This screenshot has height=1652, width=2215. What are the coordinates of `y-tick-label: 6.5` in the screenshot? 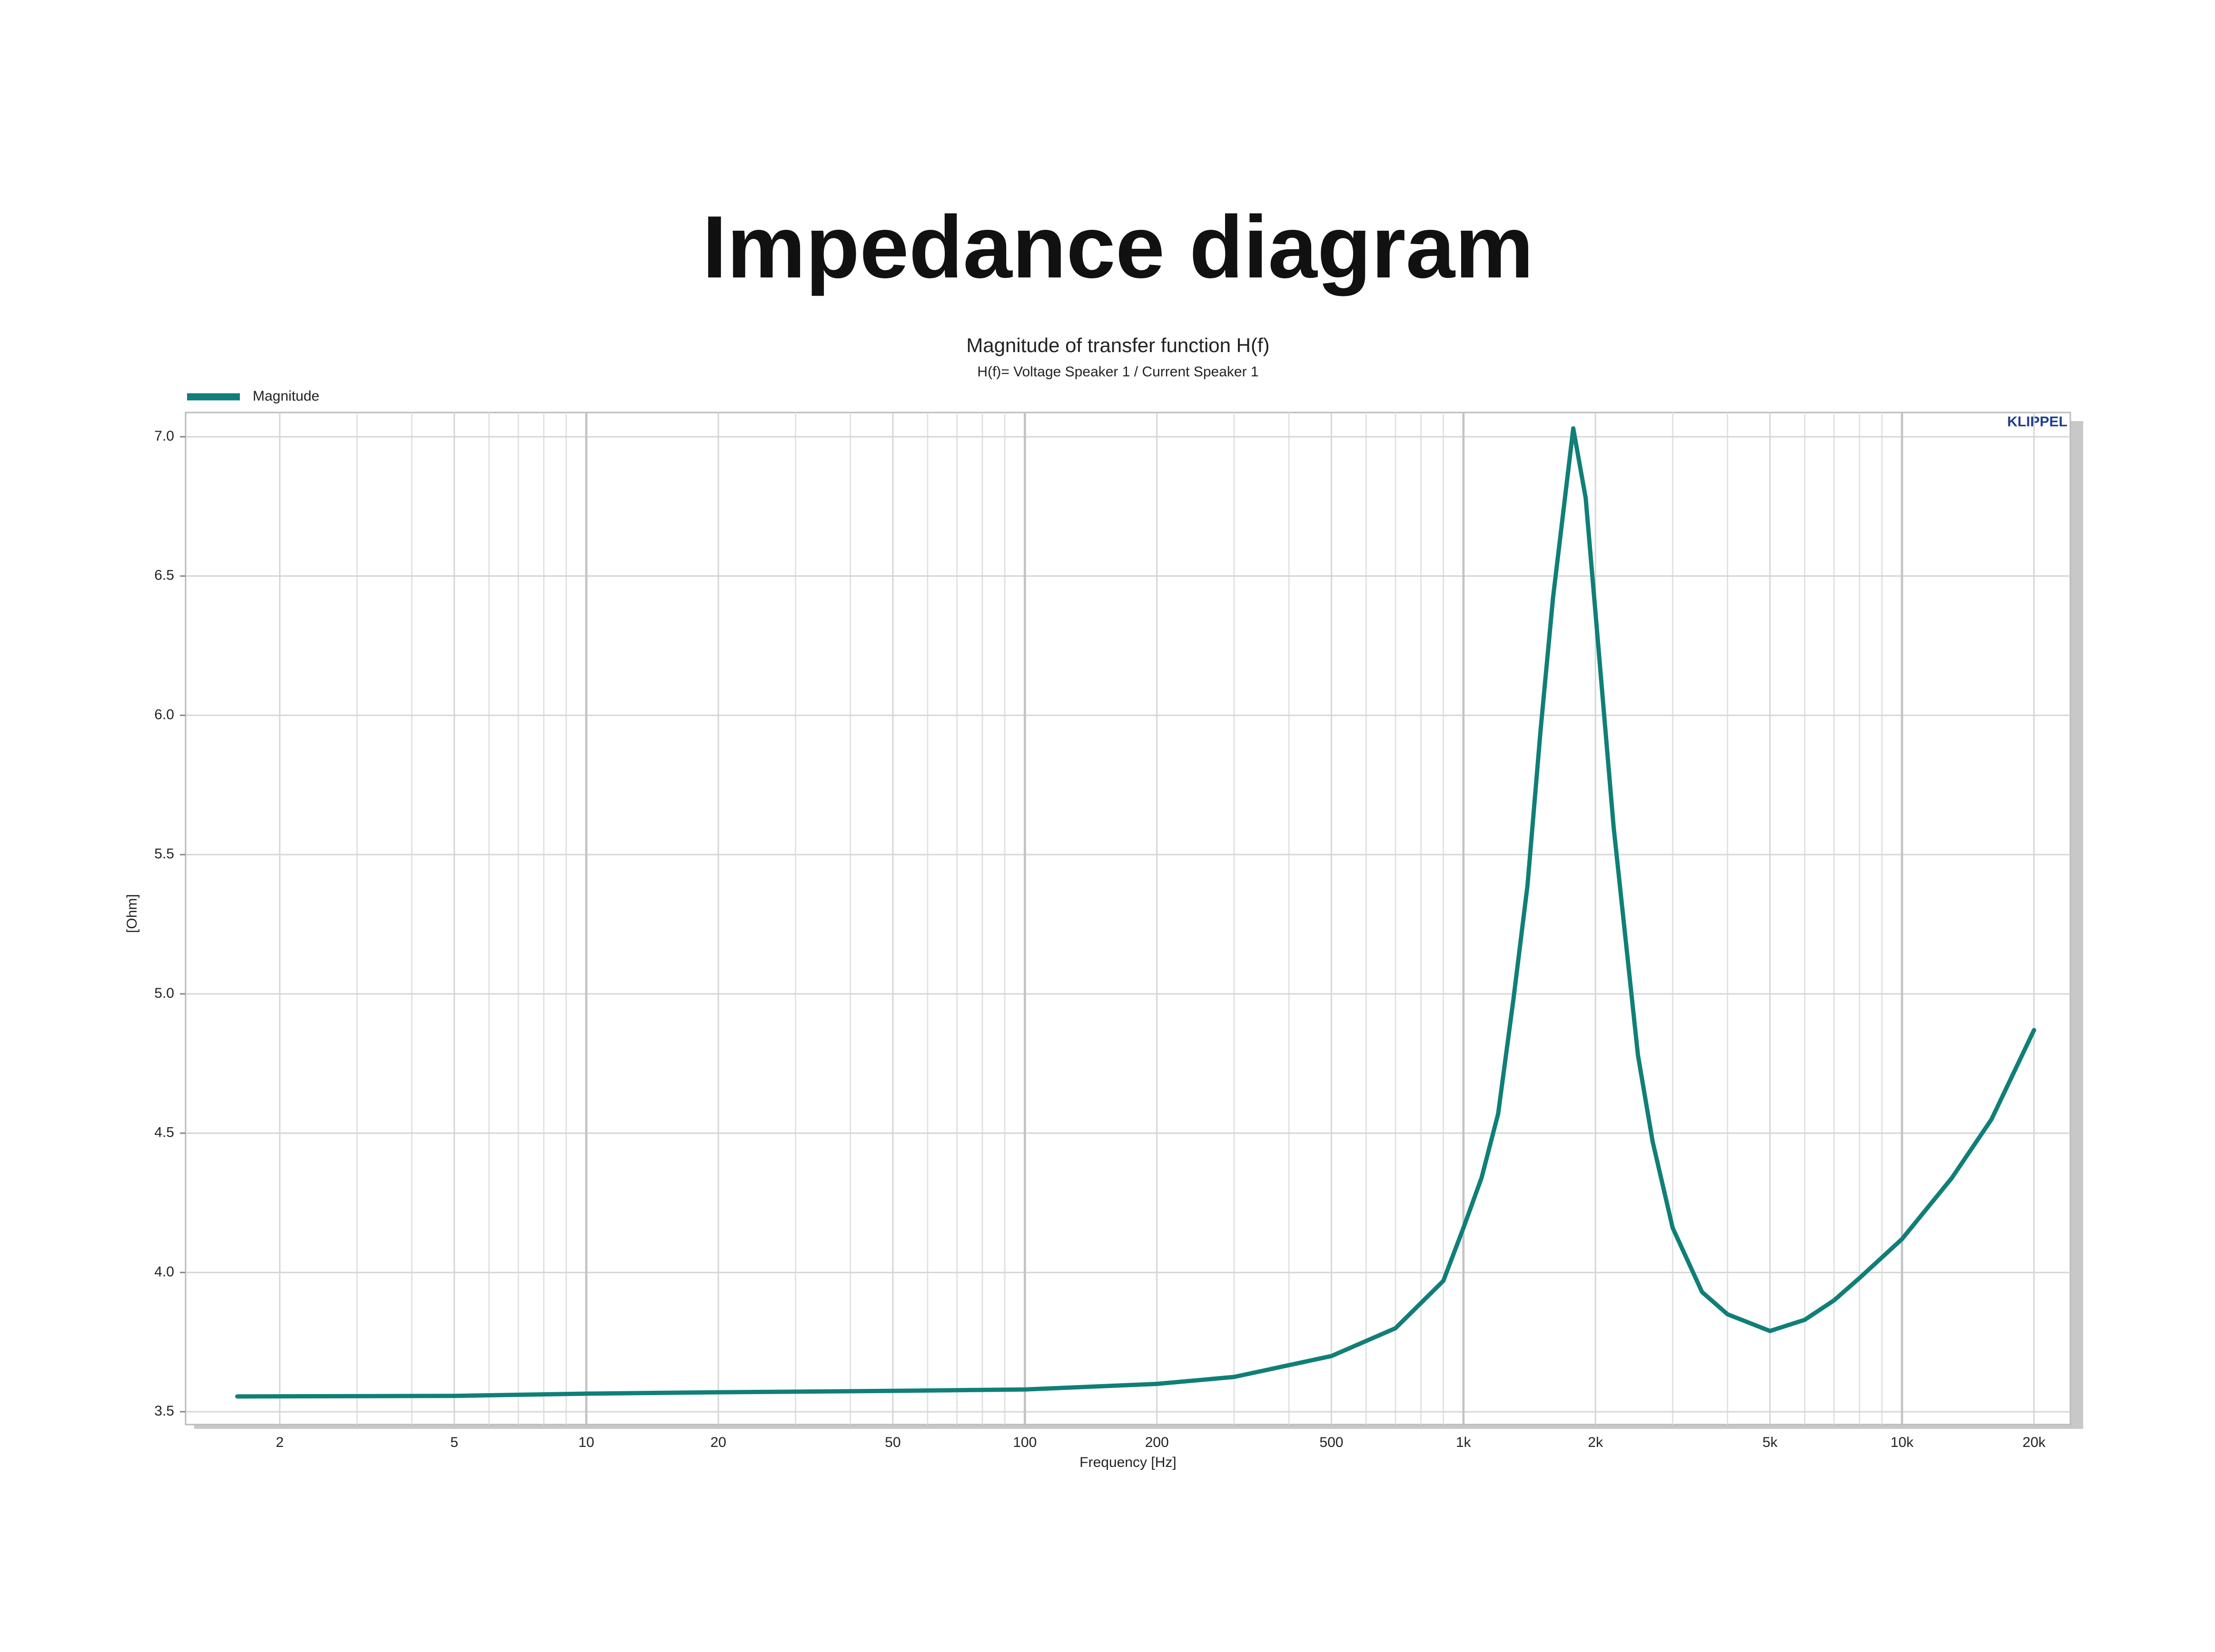 It's located at (164, 575).